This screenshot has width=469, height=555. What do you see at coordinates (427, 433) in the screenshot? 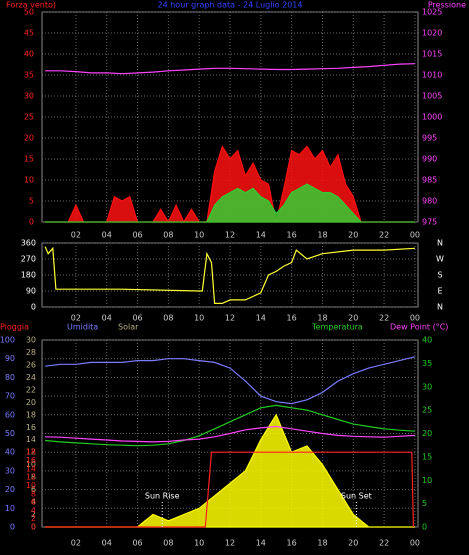
I see `y2-tick-label: 20` at bounding box center [427, 433].